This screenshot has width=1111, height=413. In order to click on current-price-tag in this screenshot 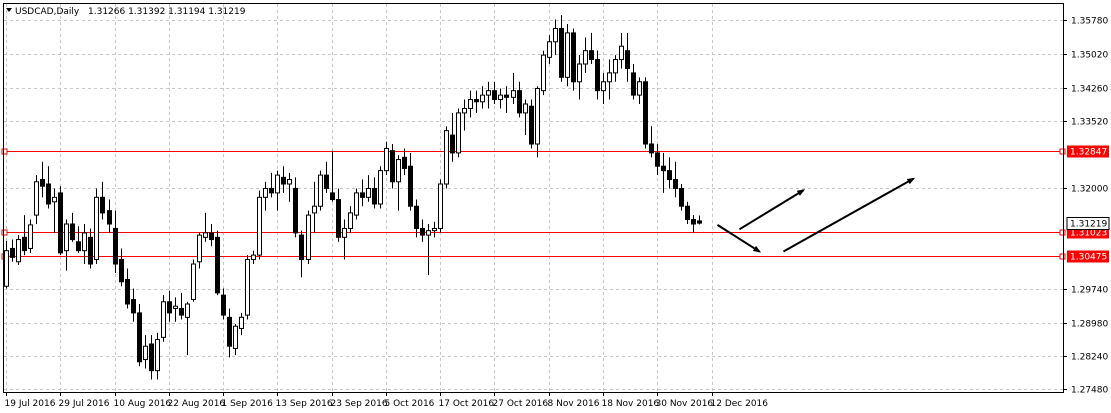, I will do `click(1088, 223)`.